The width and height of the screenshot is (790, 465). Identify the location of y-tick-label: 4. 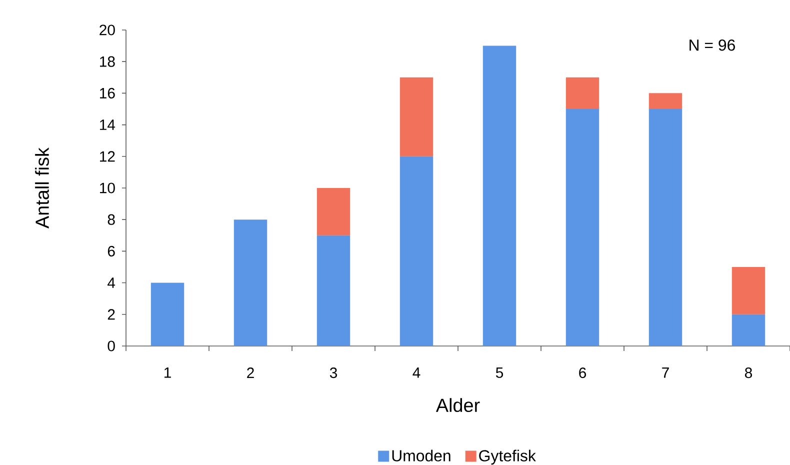
(112, 283).